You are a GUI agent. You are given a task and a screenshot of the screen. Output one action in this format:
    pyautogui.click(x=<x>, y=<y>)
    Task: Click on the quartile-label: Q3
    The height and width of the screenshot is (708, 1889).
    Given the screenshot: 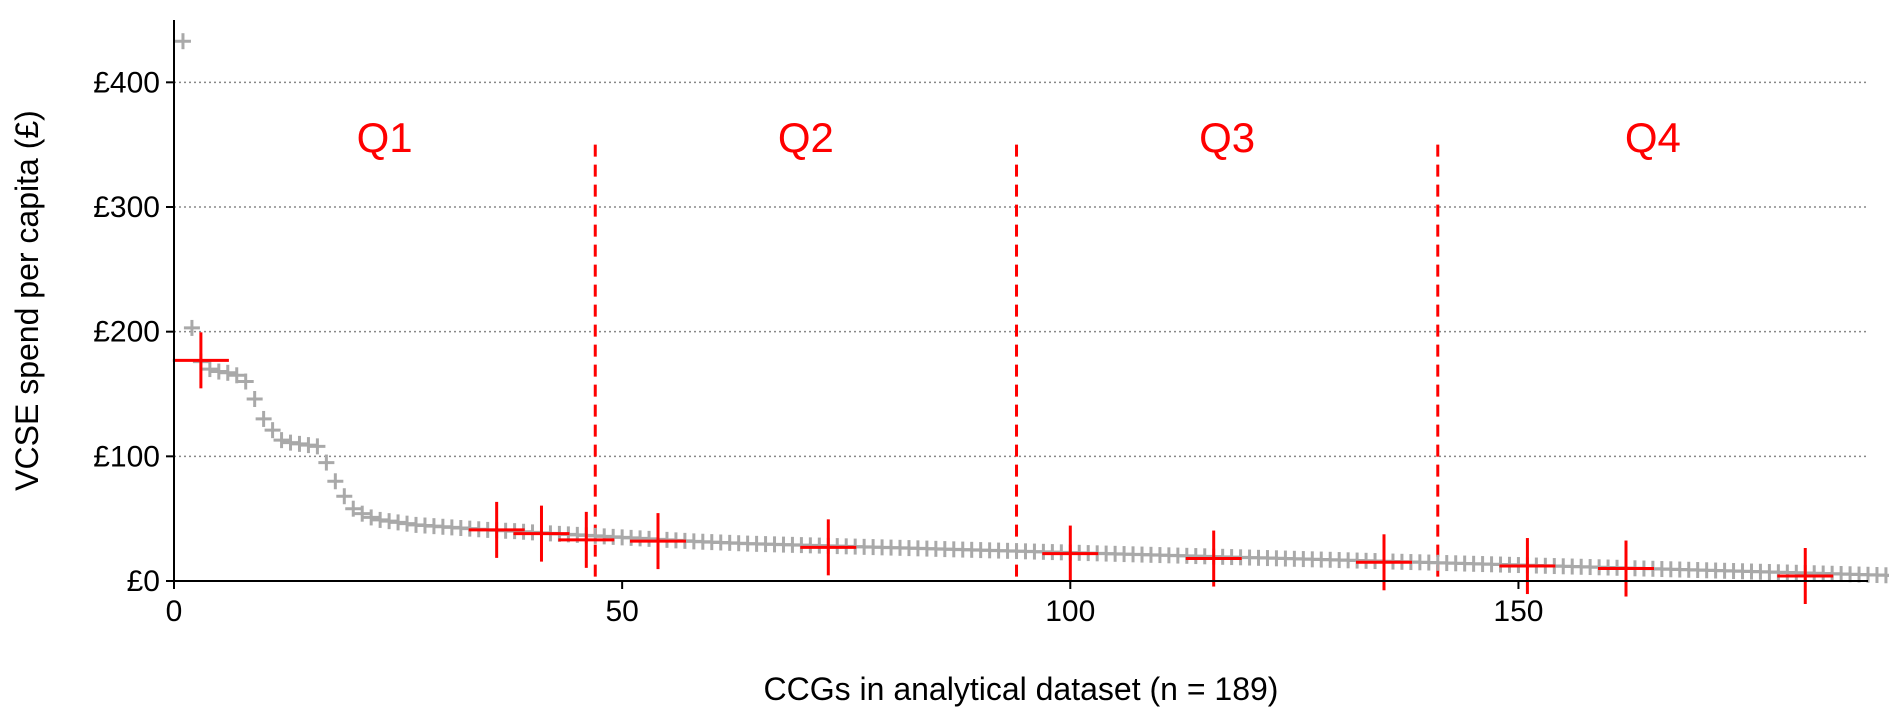 What is the action you would take?
    pyautogui.click(x=1227, y=137)
    